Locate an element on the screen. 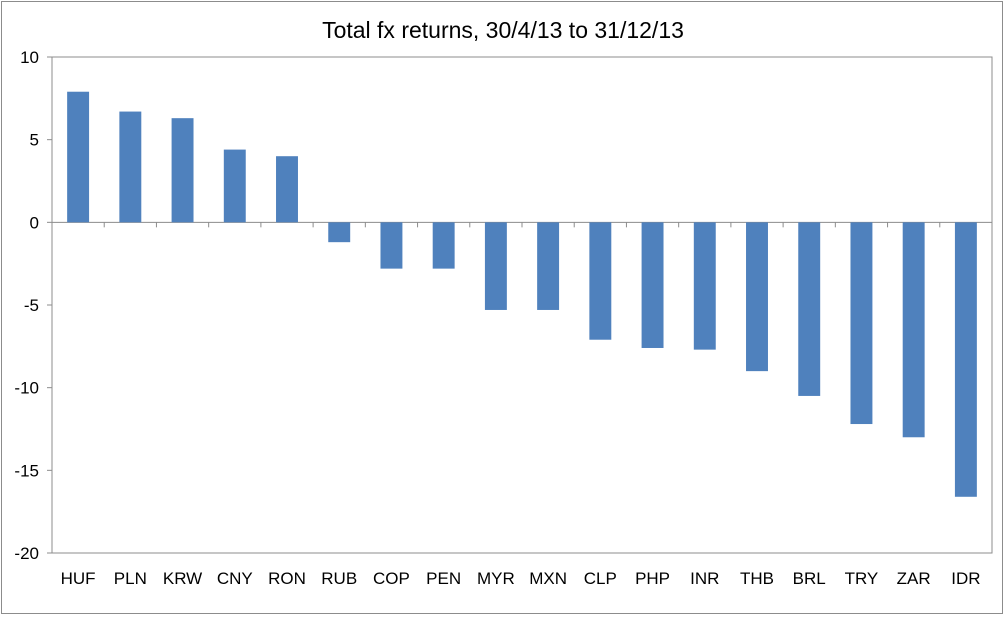 This screenshot has height=617, width=1006. y-tick-label: -20 is located at coordinates (26, 553).